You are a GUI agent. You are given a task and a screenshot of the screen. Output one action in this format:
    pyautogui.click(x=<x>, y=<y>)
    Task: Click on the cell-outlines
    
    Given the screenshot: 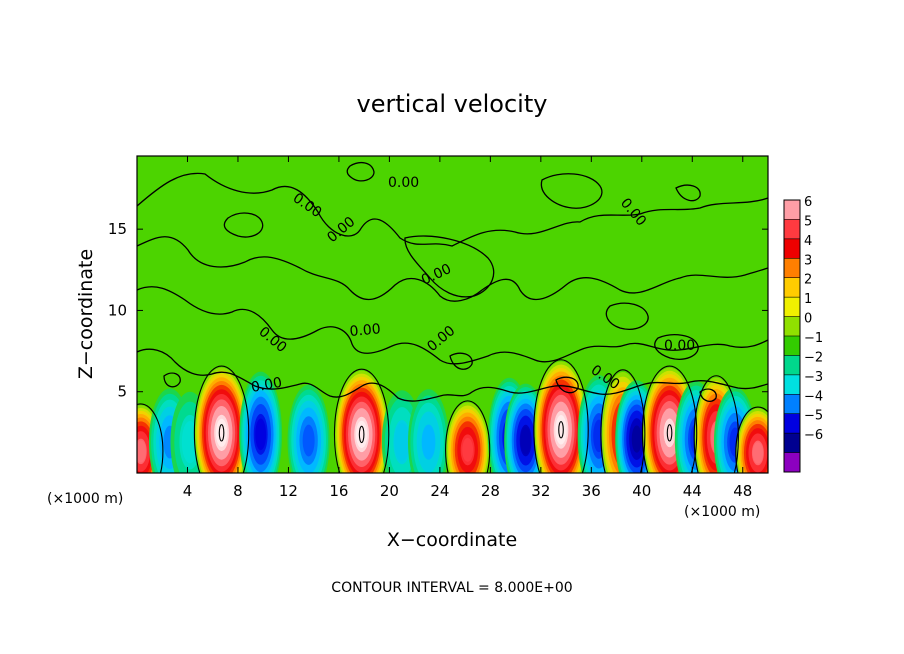 What is the action you would take?
    pyautogui.click(x=452, y=416)
    